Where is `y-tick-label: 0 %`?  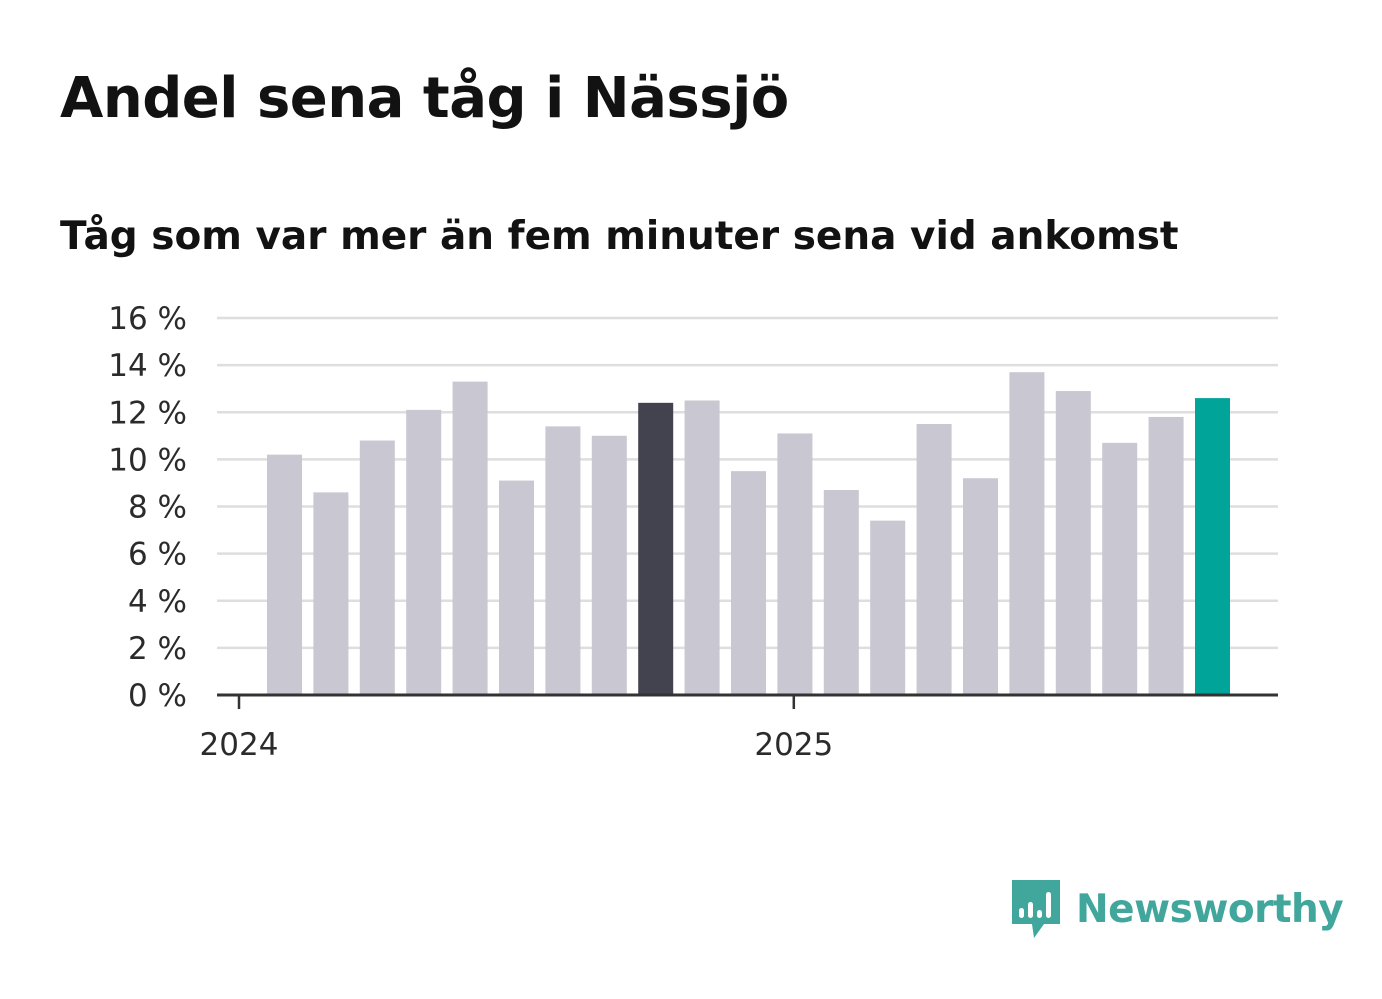 y-tick-label: 0 % is located at coordinates (157, 696).